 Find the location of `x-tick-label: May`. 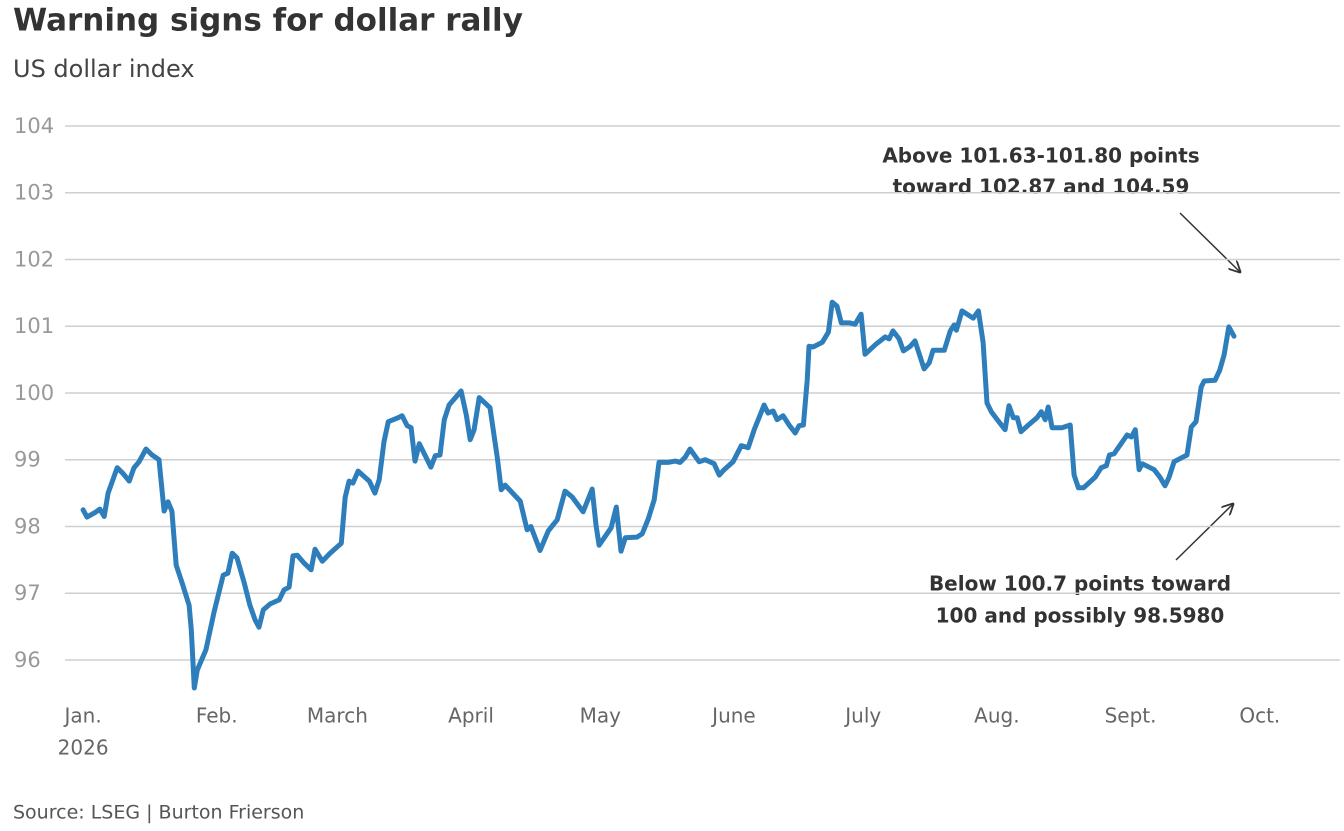

x-tick-label: May is located at coordinates (601, 716).